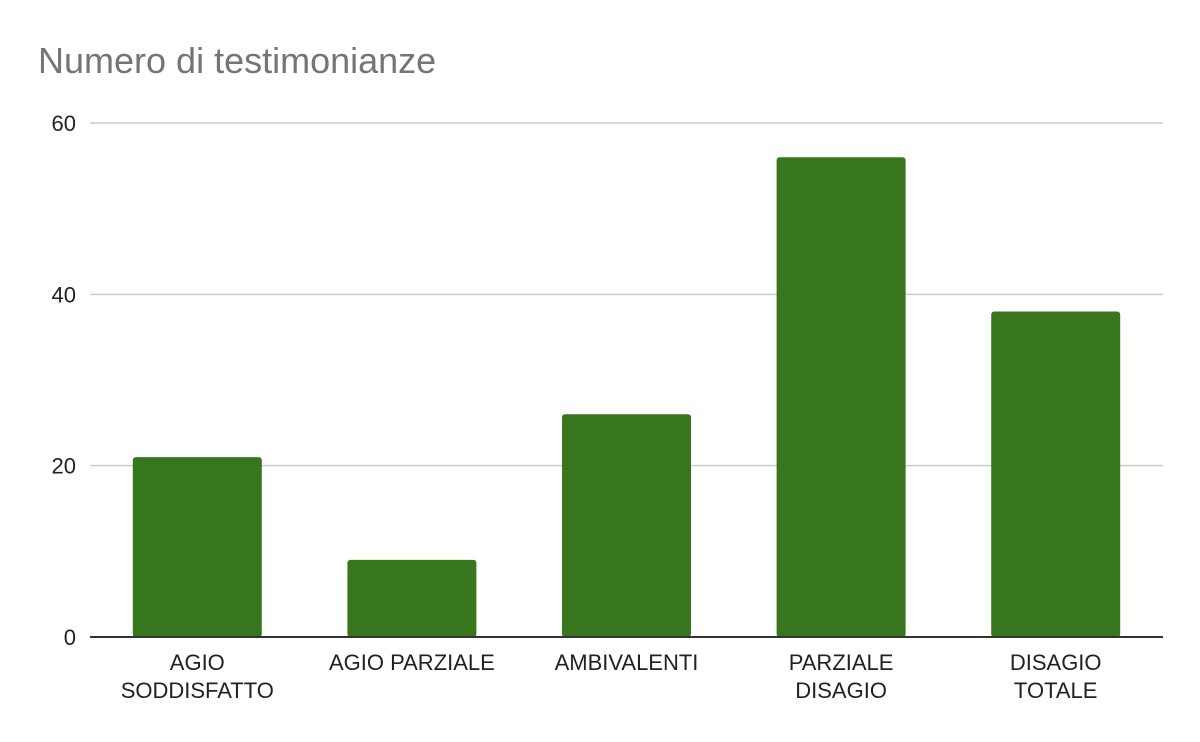 The height and width of the screenshot is (742, 1200). What do you see at coordinates (412, 662) in the screenshot?
I see `x-category-label: AGIO PARZIALE` at bounding box center [412, 662].